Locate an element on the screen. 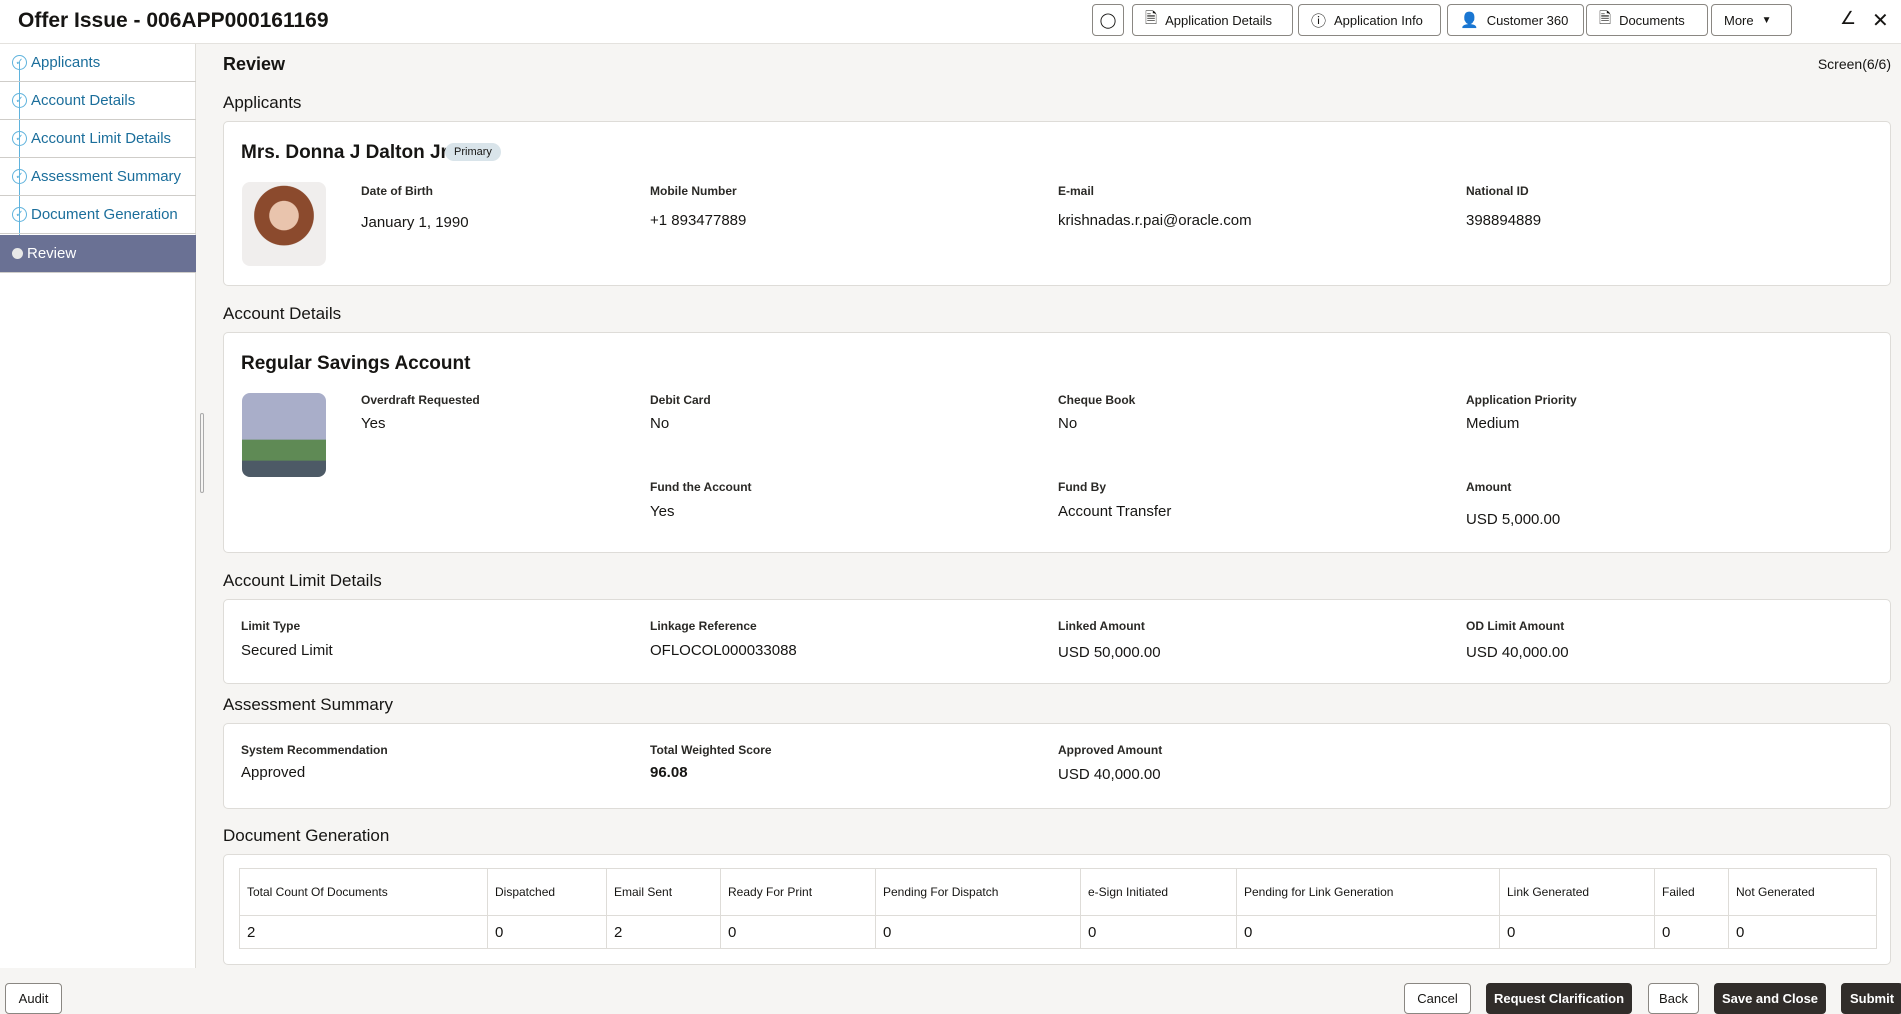  field-value: krishnadas.r.pai@oracle.com is located at coordinates (1155, 220).